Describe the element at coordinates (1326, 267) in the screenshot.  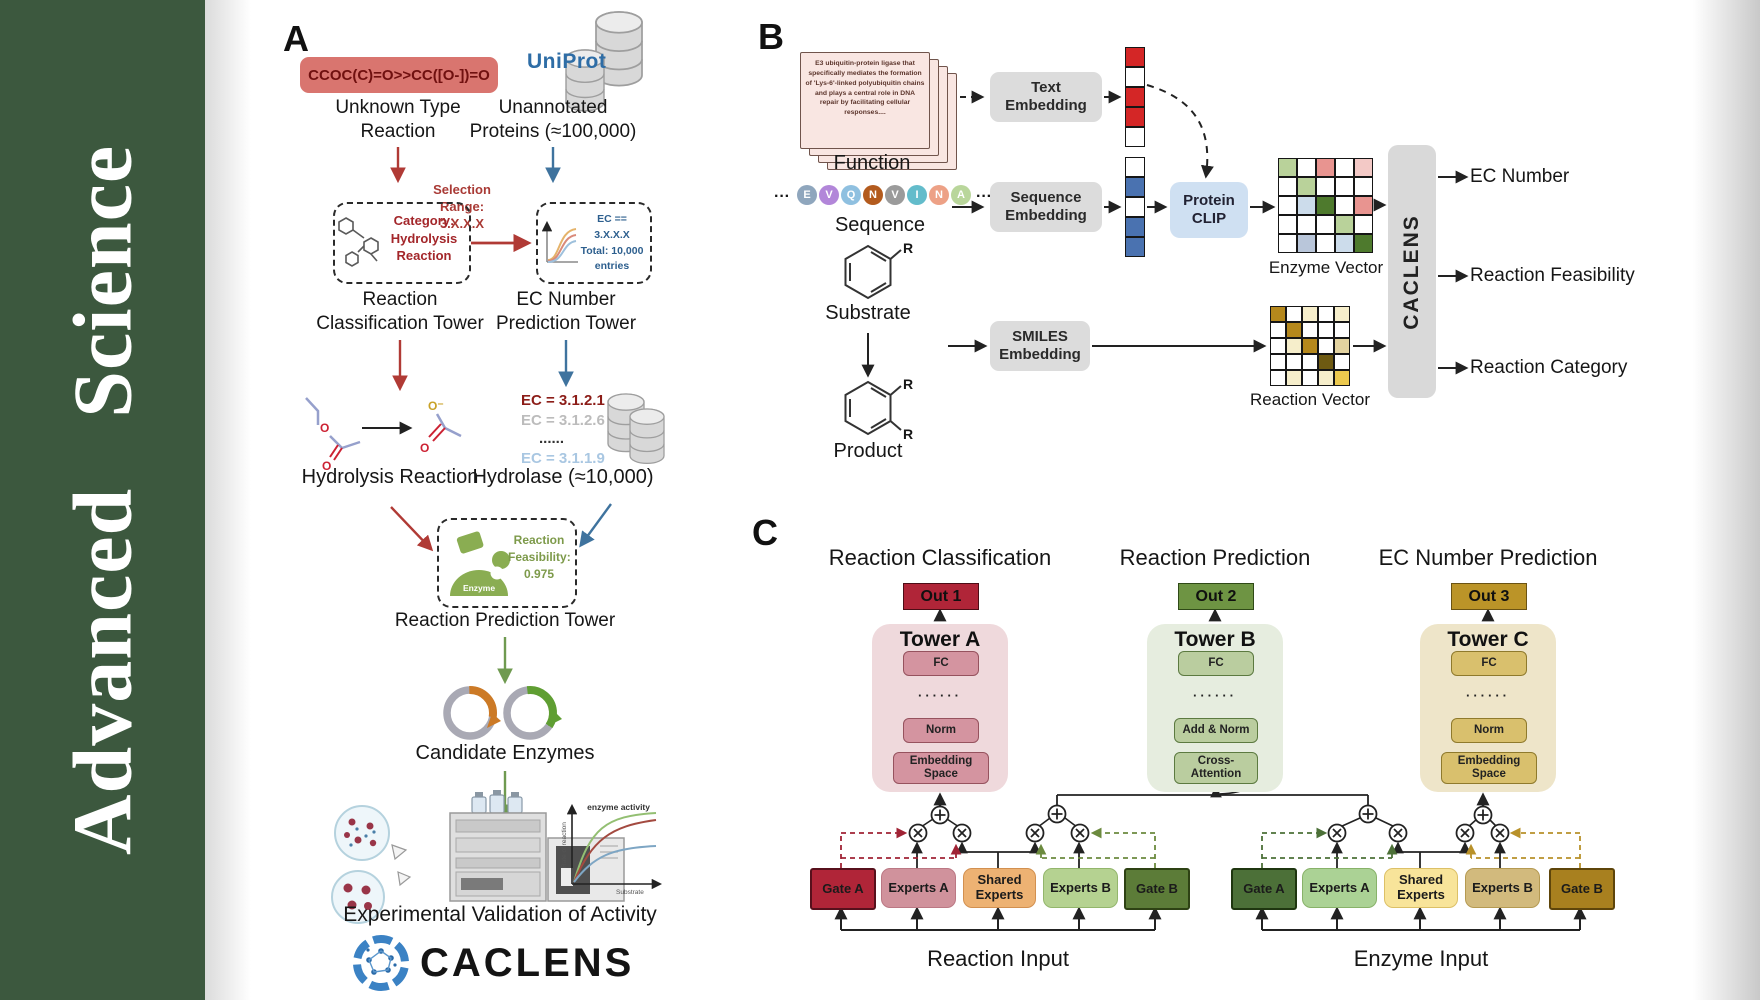
I see `enzyme-vector-label: Enzyme Vector` at that location.